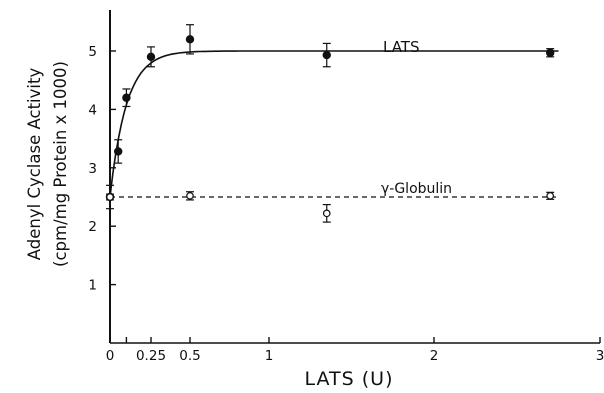  I want to click on x-axis-label: LATS (U), so click(349, 379).